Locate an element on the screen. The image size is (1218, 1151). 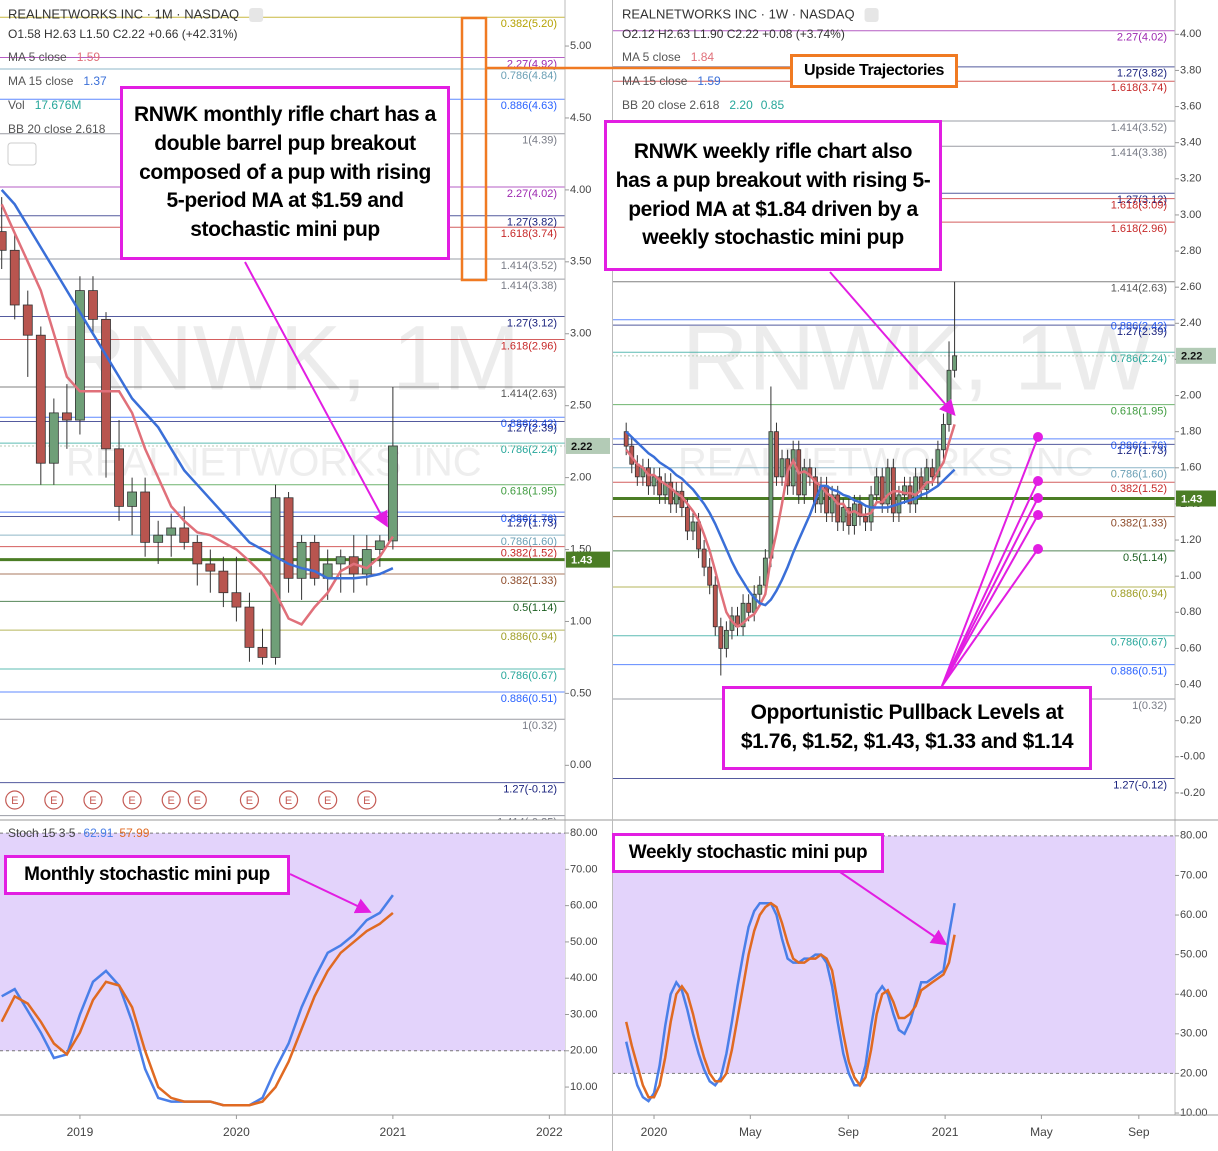
fib-label: 0.618(1.95) is located at coordinates (529, 492).